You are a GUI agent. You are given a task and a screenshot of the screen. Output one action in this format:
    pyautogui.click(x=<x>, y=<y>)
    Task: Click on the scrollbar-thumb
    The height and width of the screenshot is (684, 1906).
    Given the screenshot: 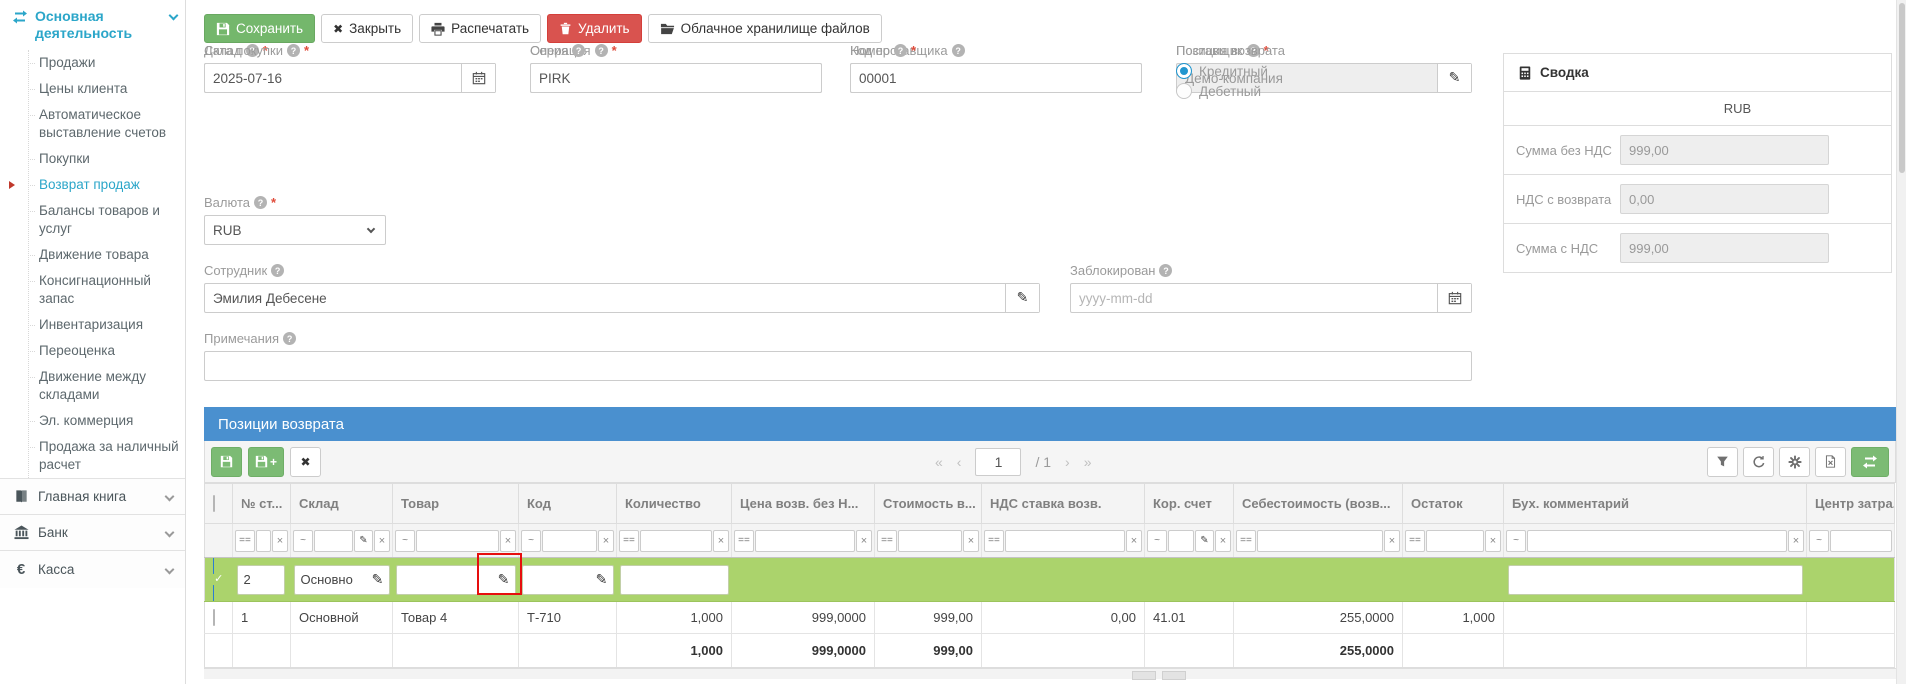 What is the action you would take?
    pyautogui.click(x=1901, y=88)
    